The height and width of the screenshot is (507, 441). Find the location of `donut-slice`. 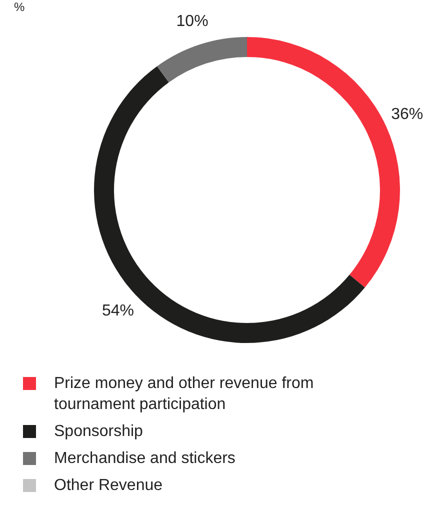

donut-slice is located at coordinates (202, 59).